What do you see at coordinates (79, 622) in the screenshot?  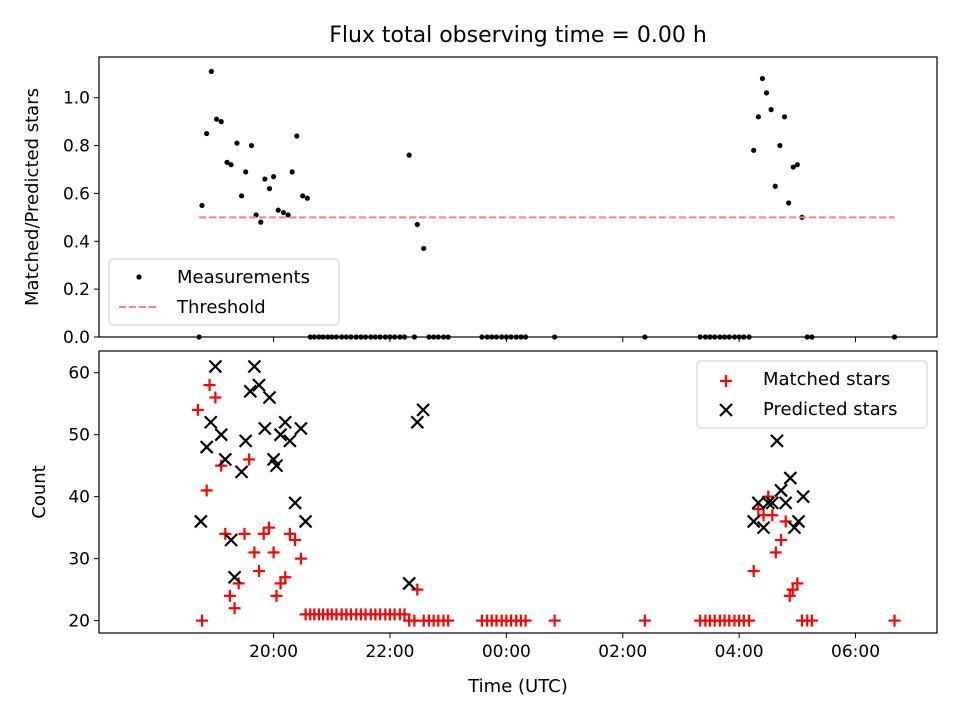 I see `bottom-y-tick-label: 20` at bounding box center [79, 622].